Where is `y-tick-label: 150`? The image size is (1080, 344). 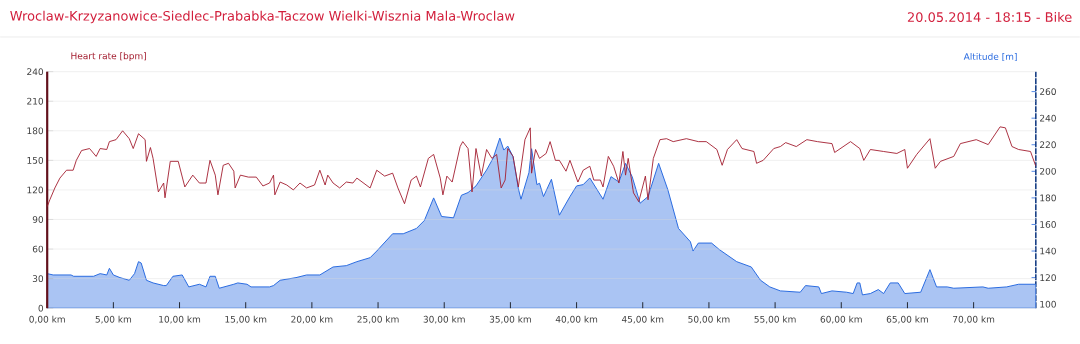 y-tick-label: 150 is located at coordinates (35, 160).